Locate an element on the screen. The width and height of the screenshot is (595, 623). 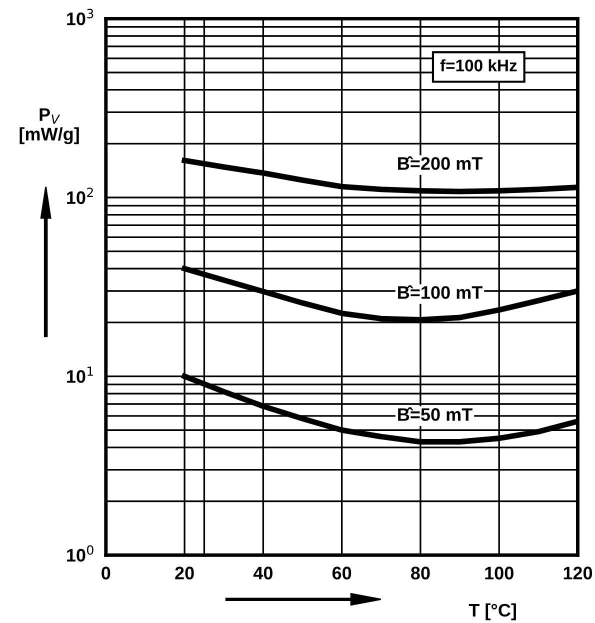
series-label: B̂=200 mT is located at coordinates (440, 163).